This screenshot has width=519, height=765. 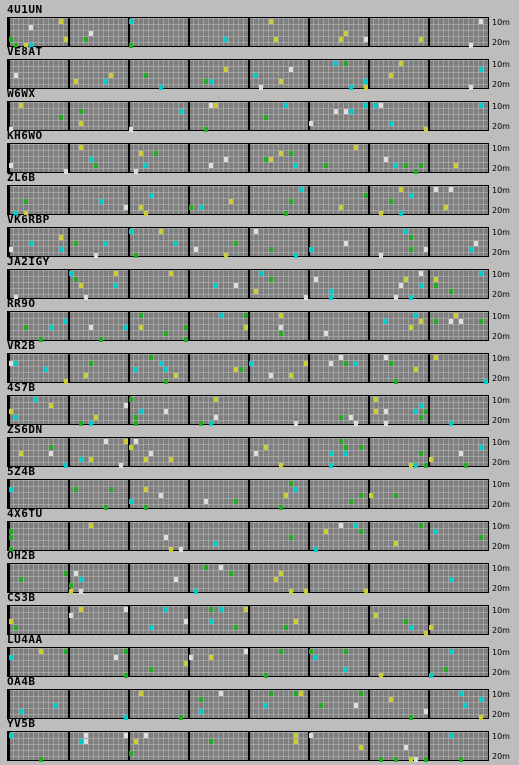 I want to click on station-callsign: KH6WO, so click(x=25, y=135).